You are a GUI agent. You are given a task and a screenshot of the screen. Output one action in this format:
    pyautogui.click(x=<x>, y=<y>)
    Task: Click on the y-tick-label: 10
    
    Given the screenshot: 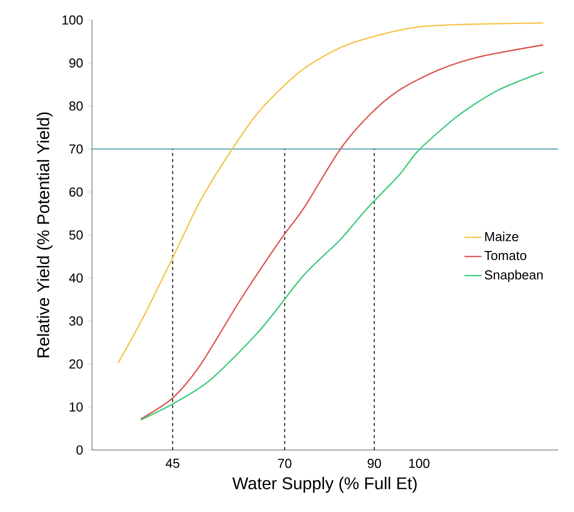 What is the action you would take?
    pyautogui.click(x=76, y=407)
    